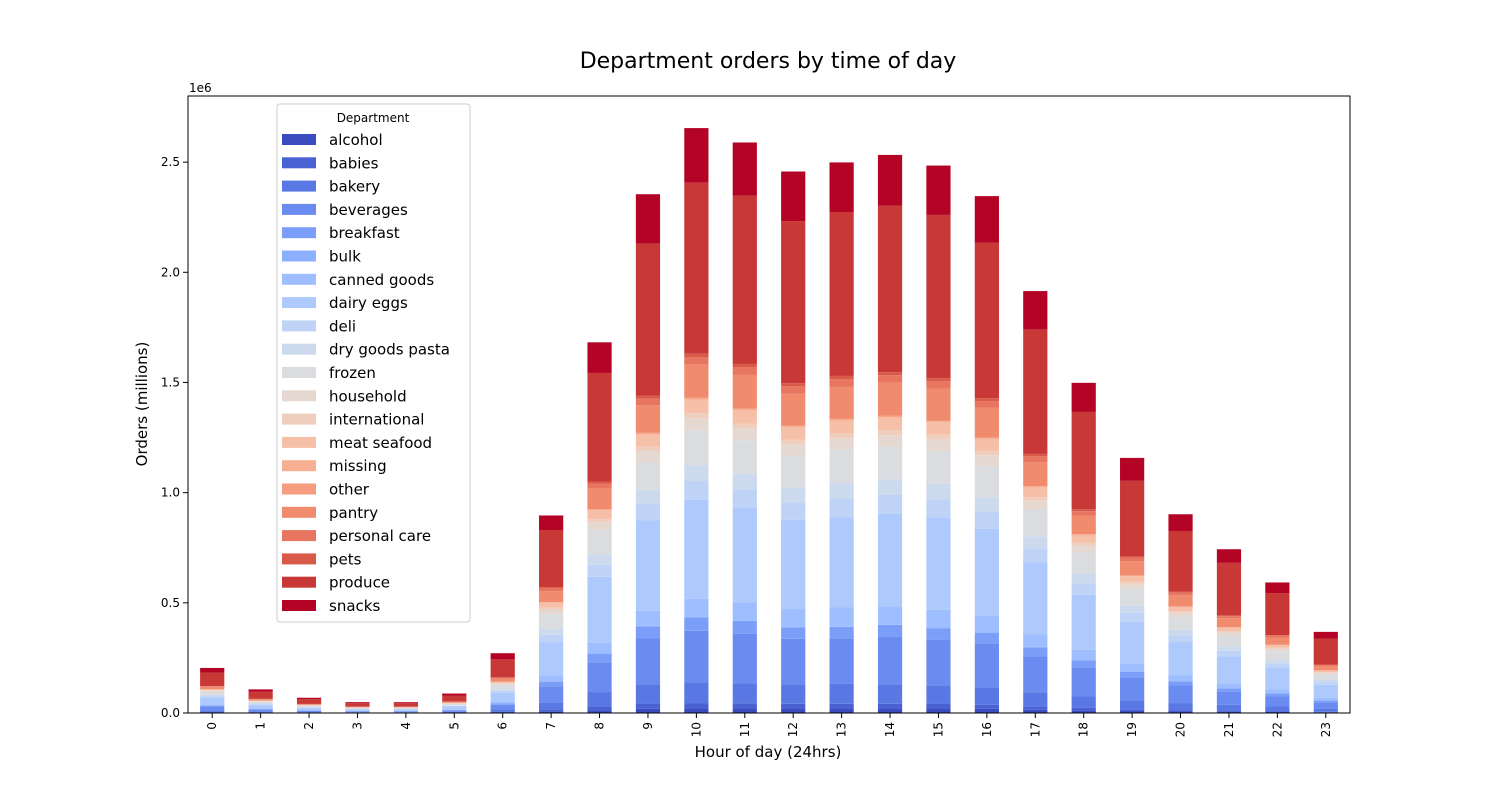  What do you see at coordinates (454, 726) in the screenshot?
I see `x-tick-label: 5` at bounding box center [454, 726].